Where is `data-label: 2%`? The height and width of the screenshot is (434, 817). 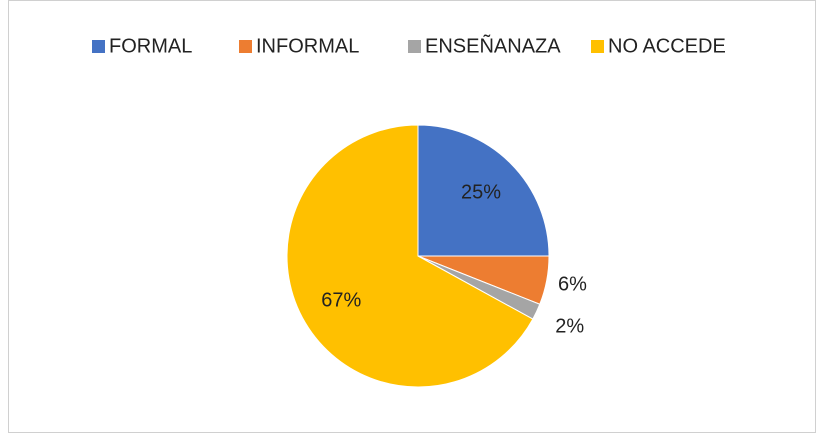 data-label: 2% is located at coordinates (569, 327).